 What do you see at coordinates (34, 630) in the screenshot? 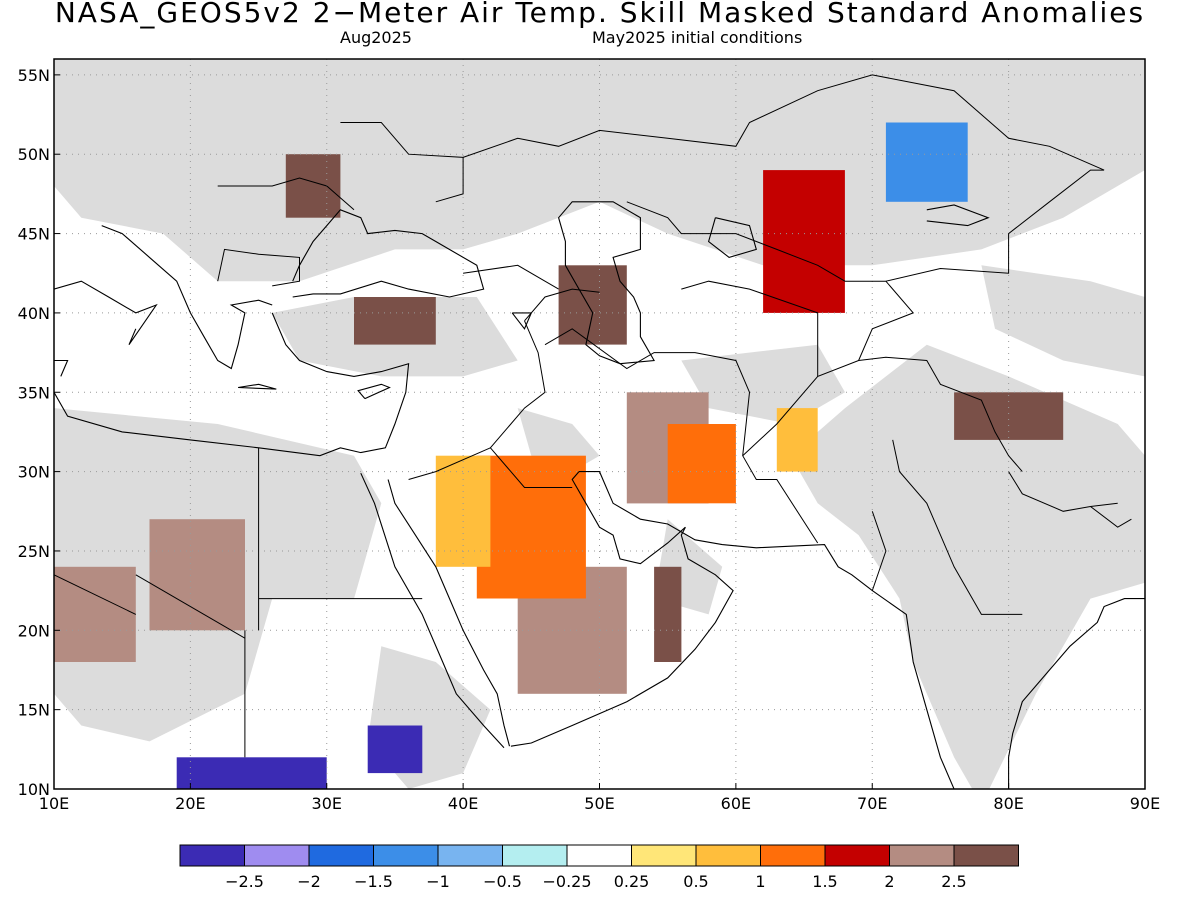
I see `lat-tick-label: 20N` at bounding box center [34, 630].